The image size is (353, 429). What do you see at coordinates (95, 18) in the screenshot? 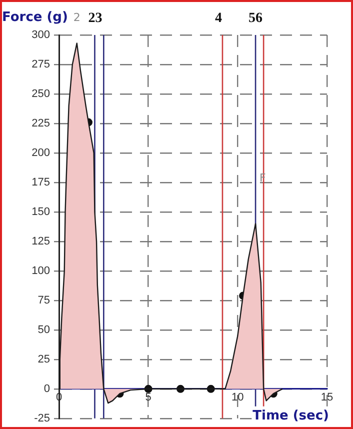
I see `text: 23` at bounding box center [95, 18].